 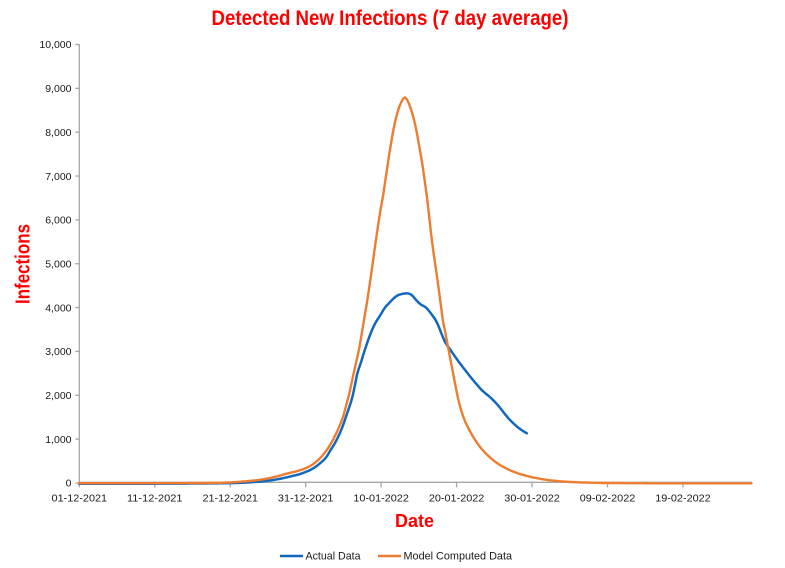 What do you see at coordinates (230, 498) in the screenshot?
I see `svg-text: 21-12-2021` at bounding box center [230, 498].